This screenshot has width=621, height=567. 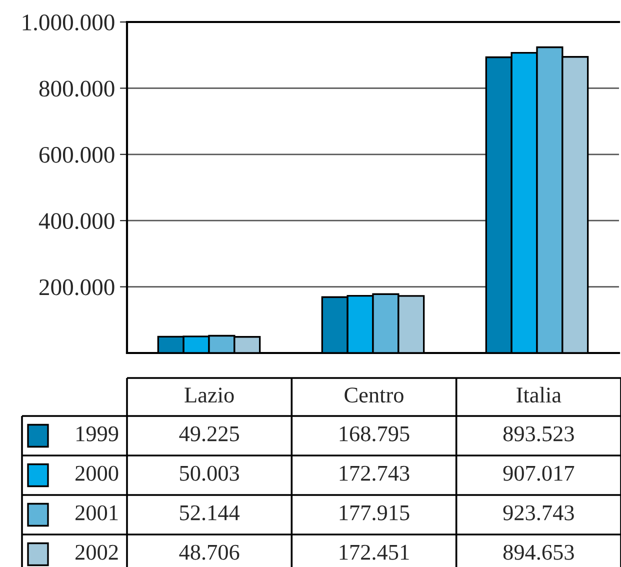 I want to click on data-label: 49.225, so click(x=209, y=434).